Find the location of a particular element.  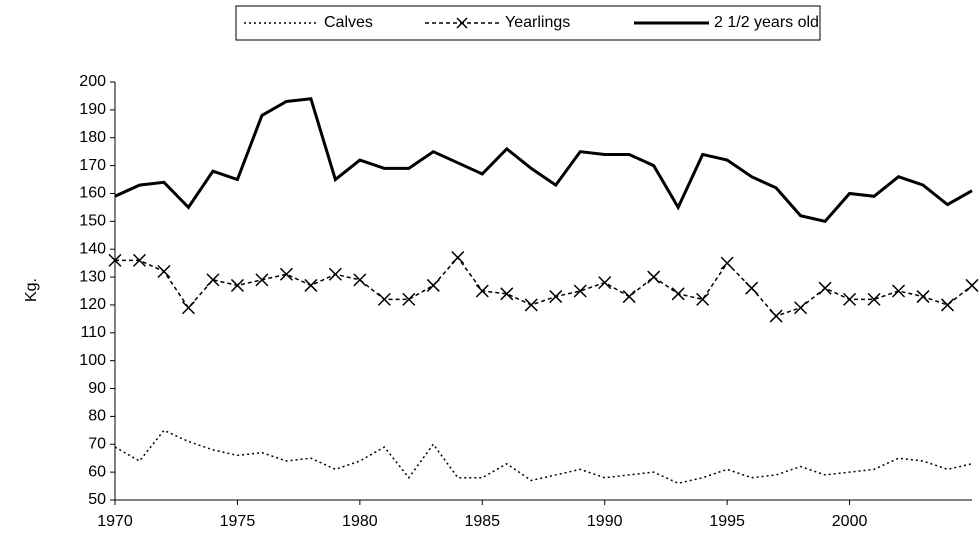

y-tick-label: 150 is located at coordinates (92, 221).